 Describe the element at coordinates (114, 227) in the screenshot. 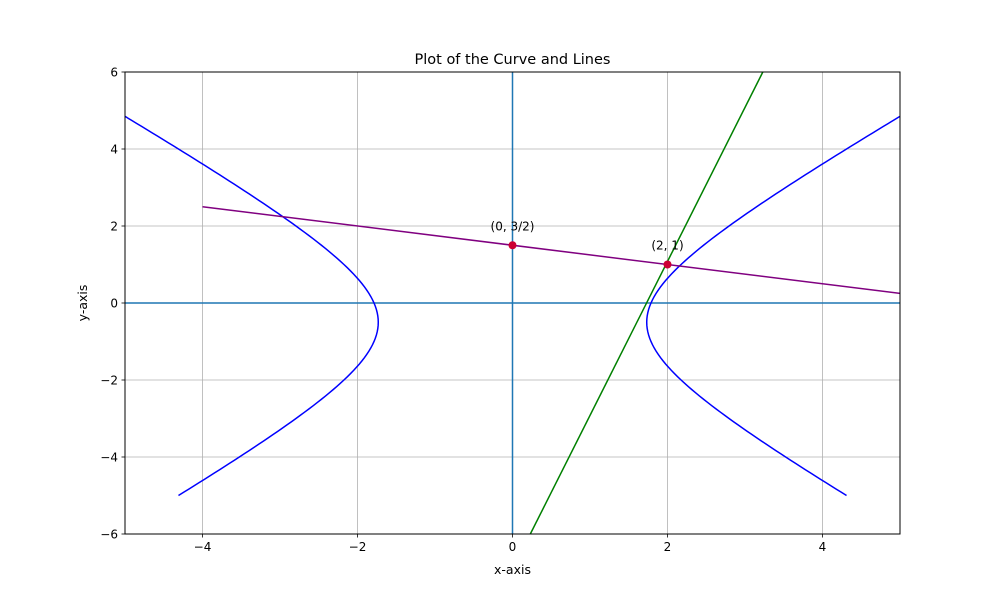

I see `y-tick-label: 2` at that location.